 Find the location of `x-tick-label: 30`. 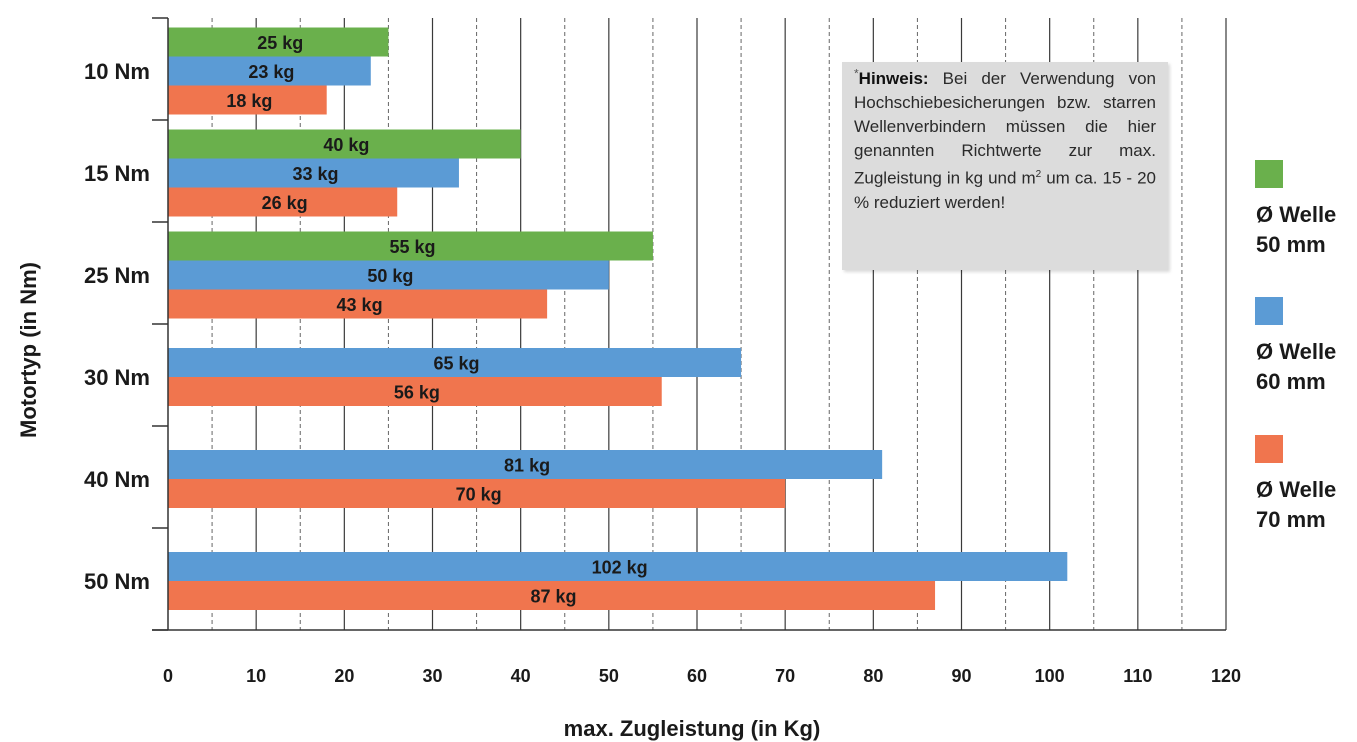

x-tick-label: 30 is located at coordinates (432, 676).